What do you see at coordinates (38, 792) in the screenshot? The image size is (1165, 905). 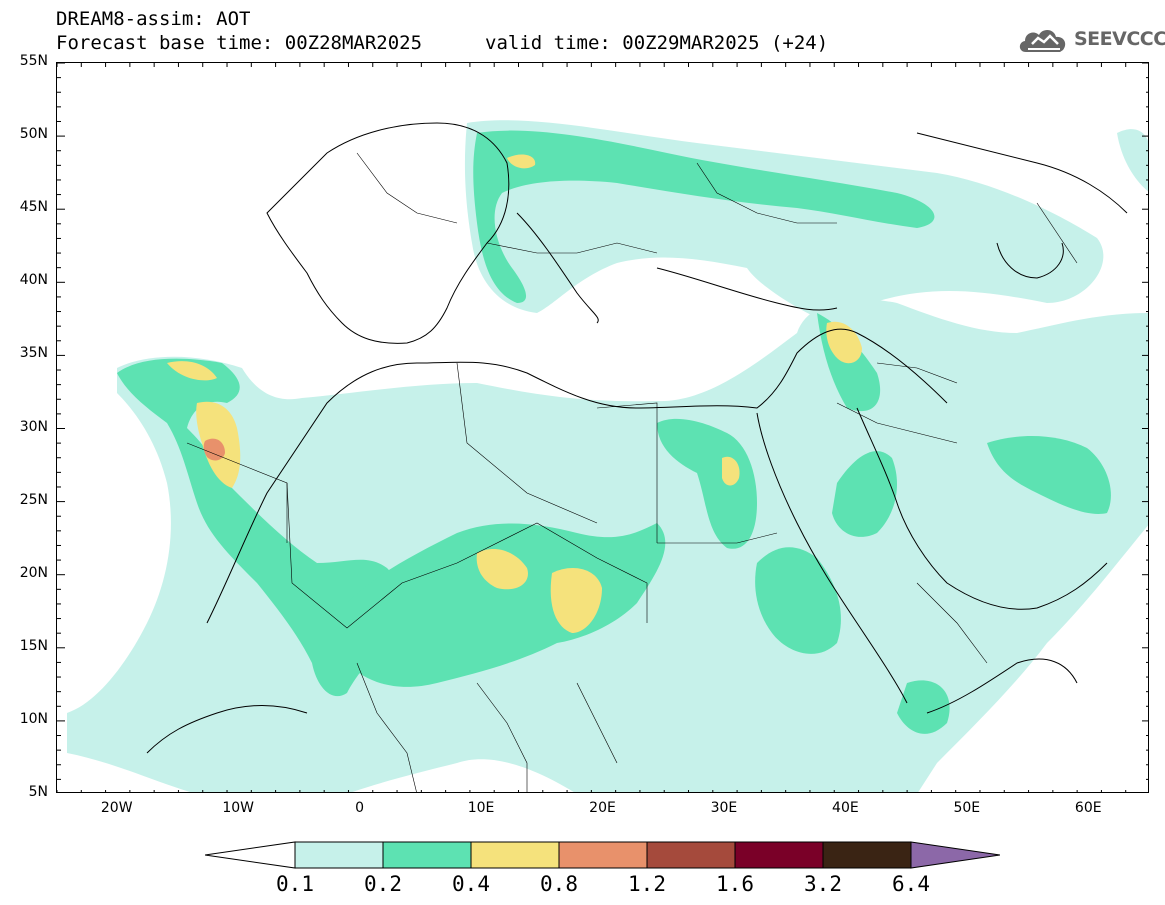 I see `lat-label: 5N` at bounding box center [38, 792].